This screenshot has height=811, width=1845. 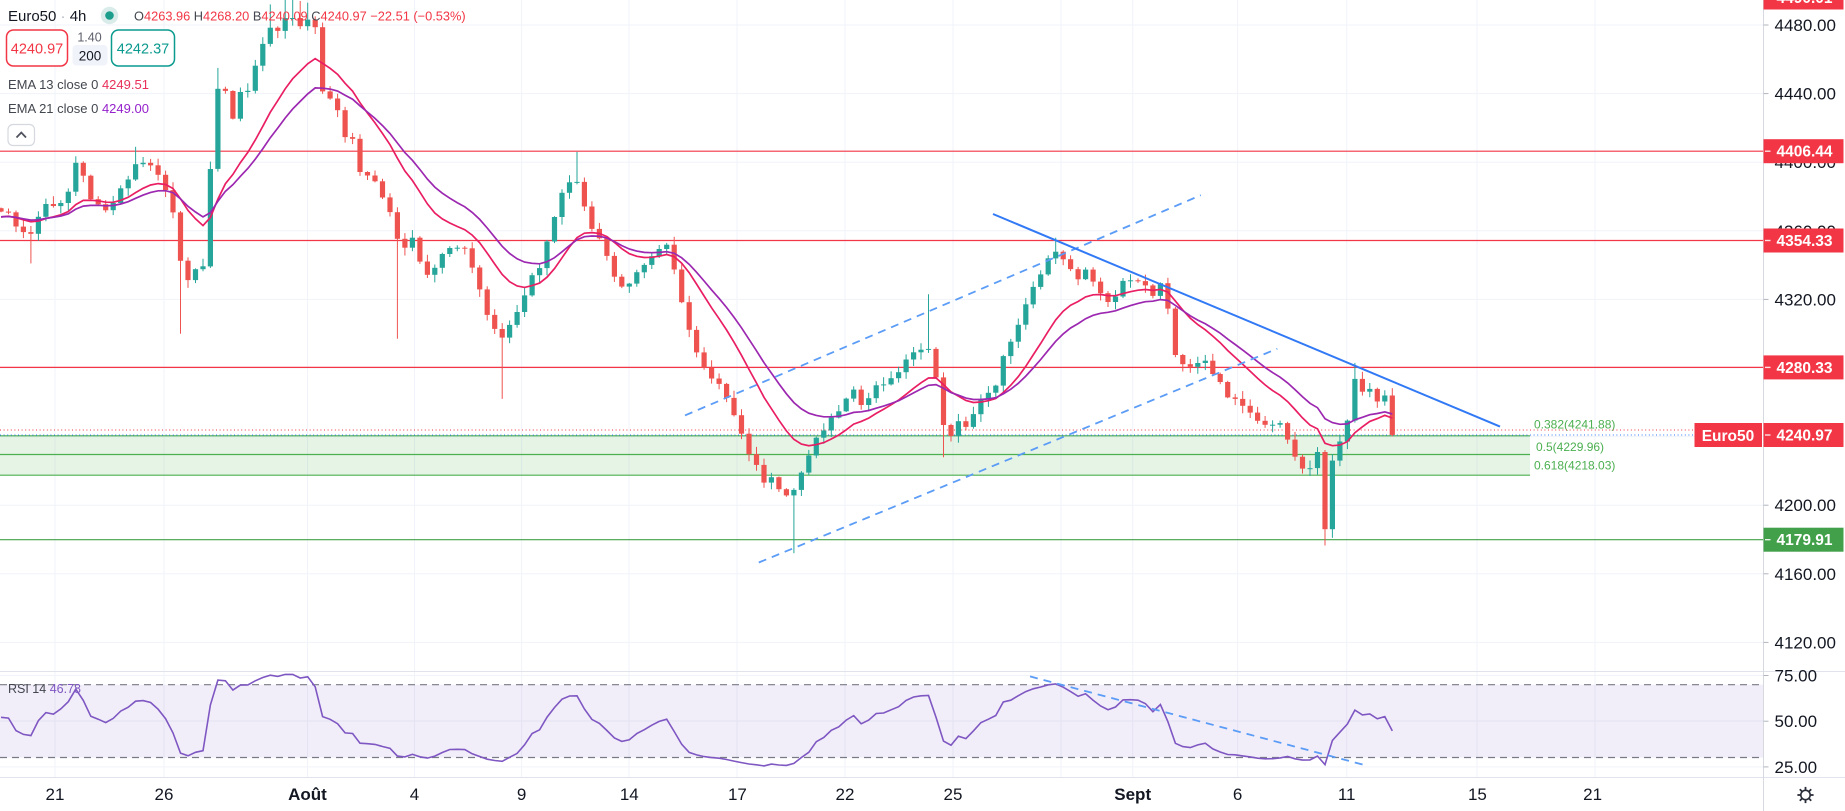 What do you see at coordinates (1805, 94) in the screenshot?
I see `svg-text: 4440.00` at bounding box center [1805, 94].